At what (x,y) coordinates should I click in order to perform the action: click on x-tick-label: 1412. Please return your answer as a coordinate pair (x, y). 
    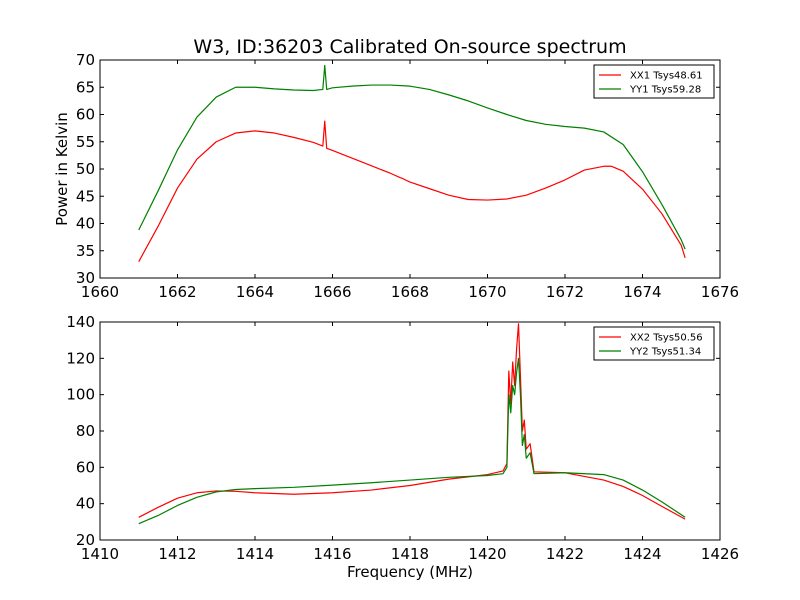
    Looking at the image, I should click on (177, 554).